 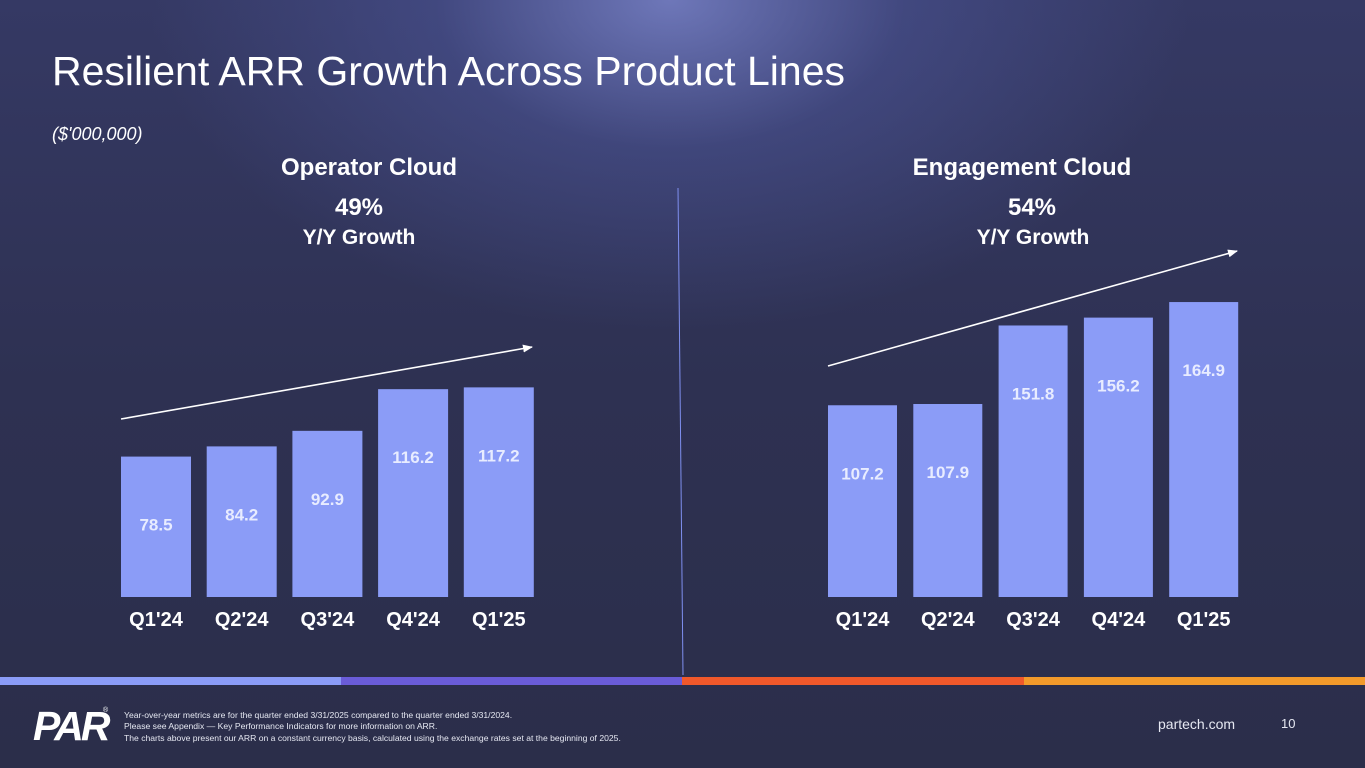 I want to click on engagement-bar-value-label: 107.2, so click(x=862, y=473).